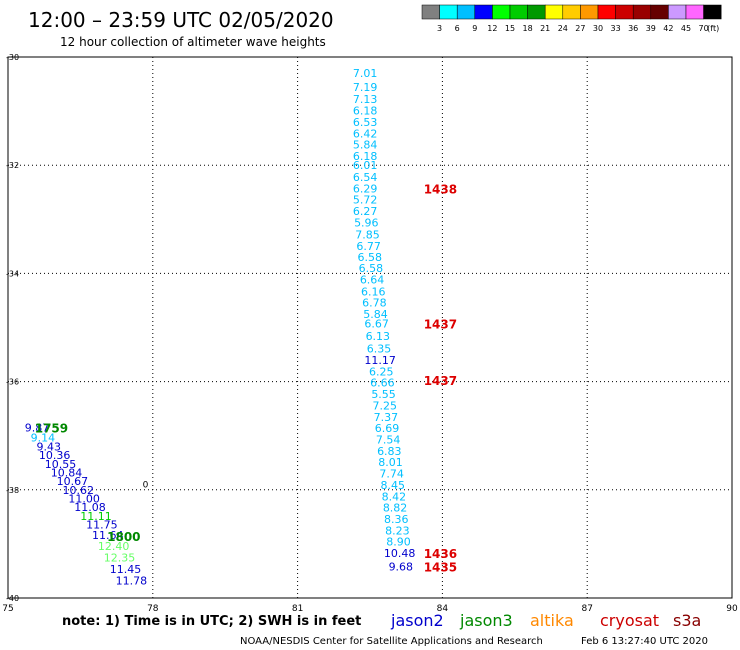 This screenshot has height=650, width=740. Describe the element at coordinates (713, 28) in the screenshot. I see `colorbar-label: (ft)` at that location.